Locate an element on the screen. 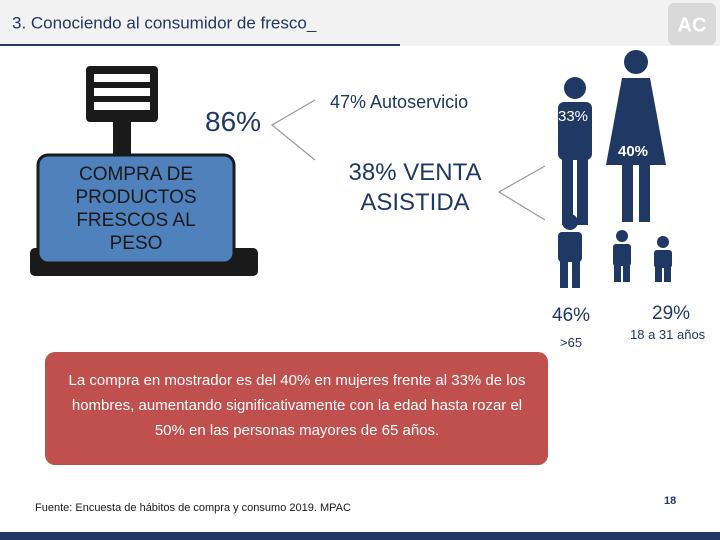  logo-box is located at coordinates (692, 24).